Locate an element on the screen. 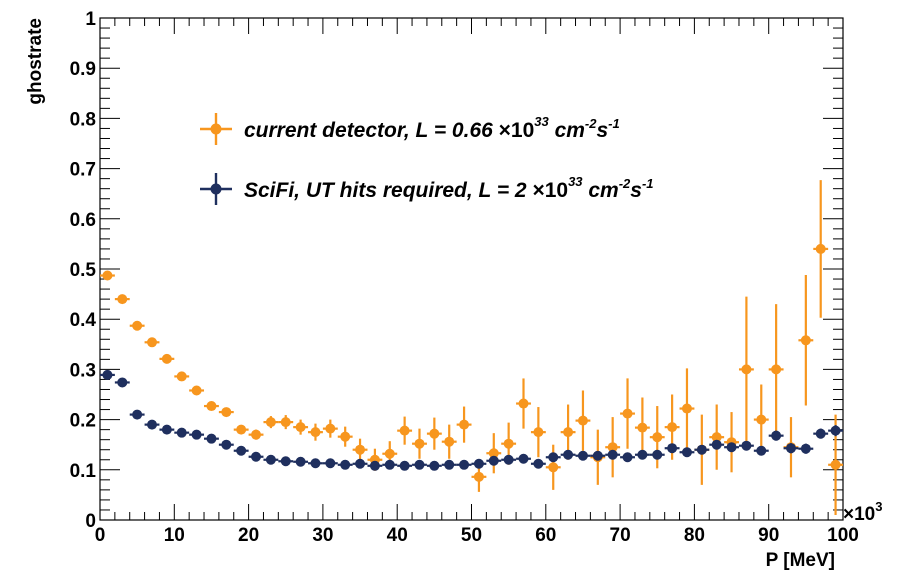  x-tick-label: 80 is located at coordinates (694, 535).